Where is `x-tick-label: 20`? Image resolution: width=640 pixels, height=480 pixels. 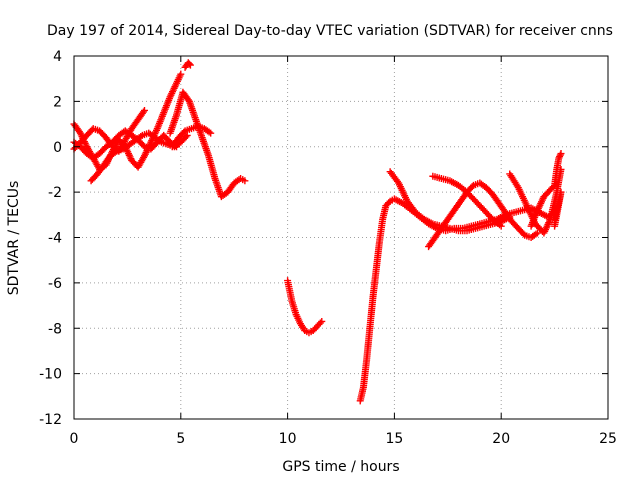 x-tick-label: 20 is located at coordinates (501, 439).